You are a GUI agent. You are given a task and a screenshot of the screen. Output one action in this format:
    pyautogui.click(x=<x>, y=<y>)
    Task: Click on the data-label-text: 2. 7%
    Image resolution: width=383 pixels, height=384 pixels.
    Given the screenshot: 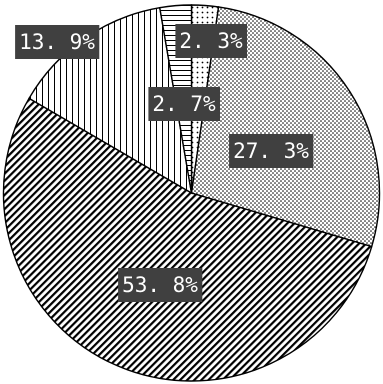 What is the action you would take?
    pyautogui.click(x=184, y=104)
    